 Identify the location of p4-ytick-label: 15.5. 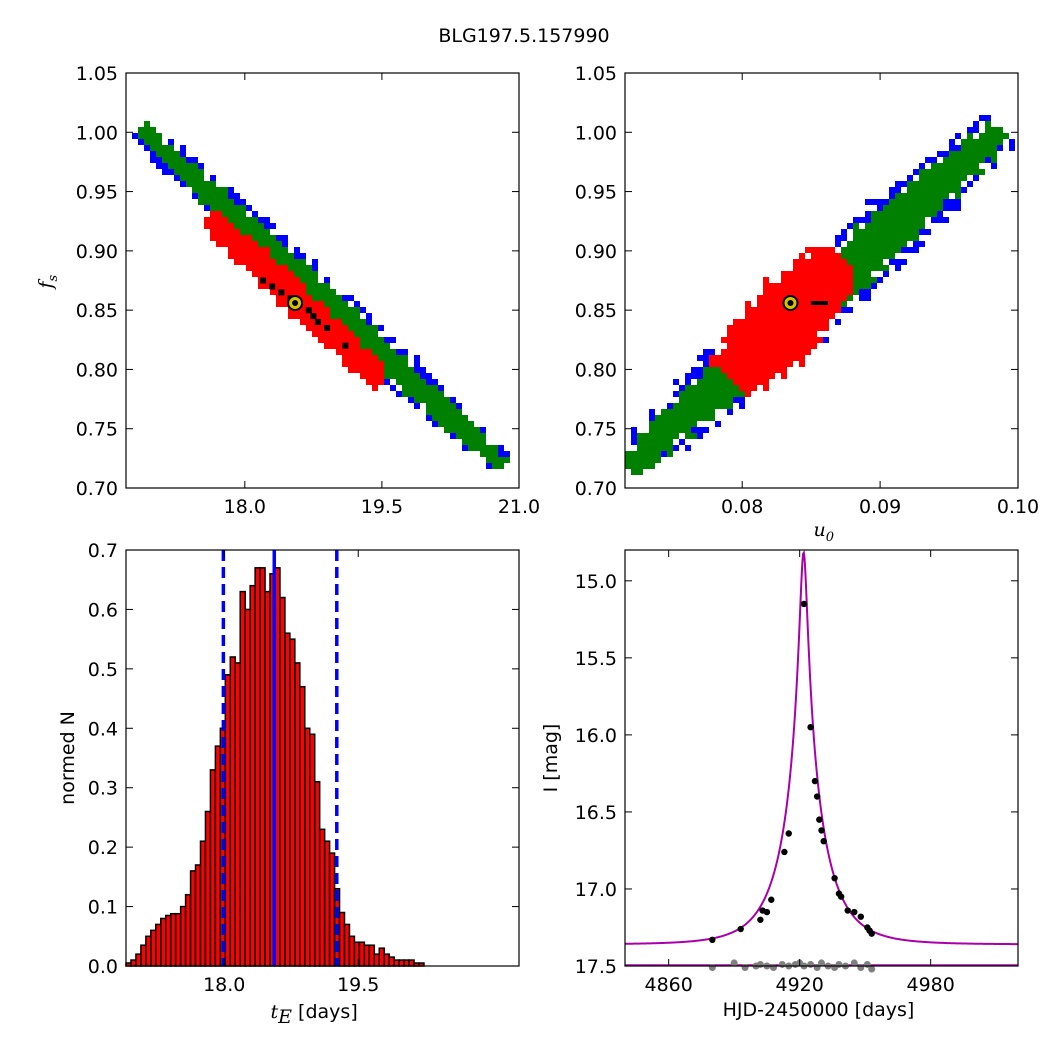
(596, 659).